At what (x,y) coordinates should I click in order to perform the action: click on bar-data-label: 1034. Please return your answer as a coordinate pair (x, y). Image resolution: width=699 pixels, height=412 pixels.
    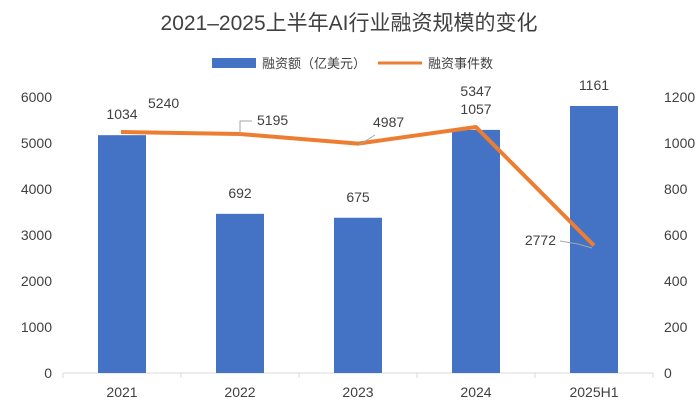
    Looking at the image, I should click on (121, 114).